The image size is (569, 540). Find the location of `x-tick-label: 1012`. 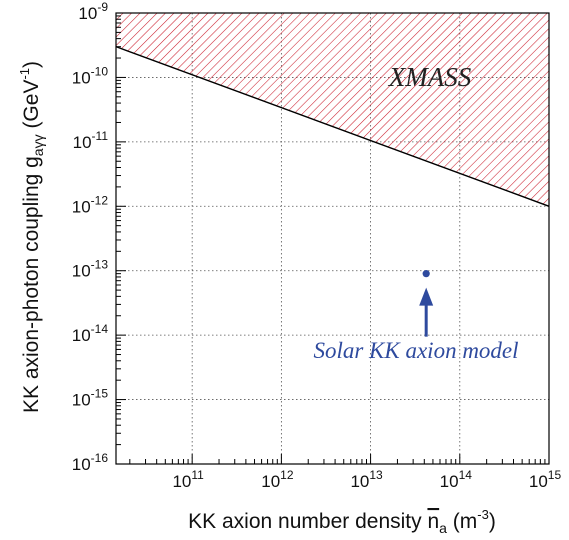

x-tick-label: 1012 is located at coordinates (277, 479).